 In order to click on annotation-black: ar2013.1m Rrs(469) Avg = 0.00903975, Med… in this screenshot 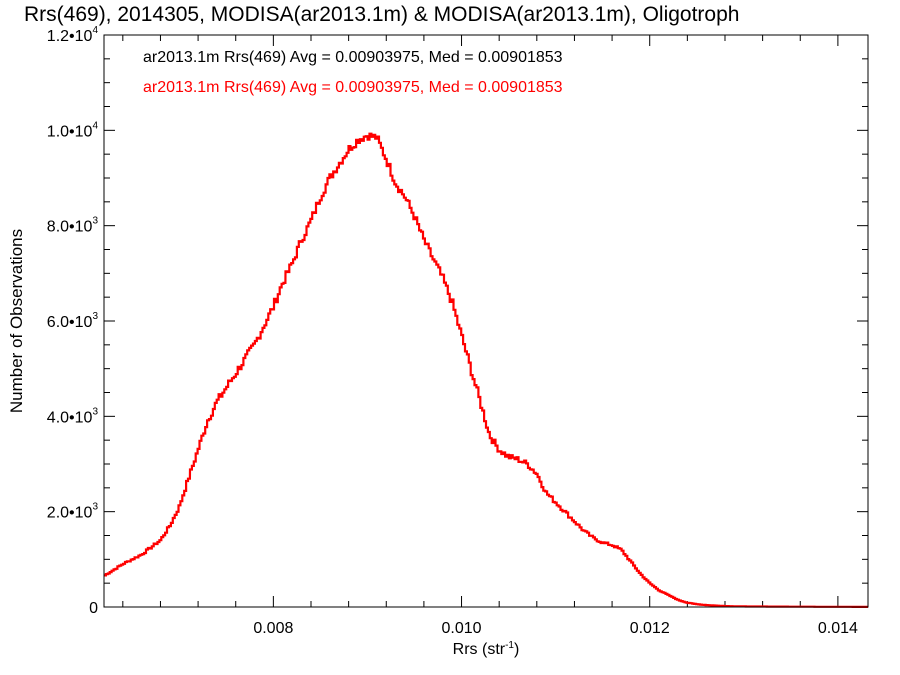, I will do `click(353, 57)`.